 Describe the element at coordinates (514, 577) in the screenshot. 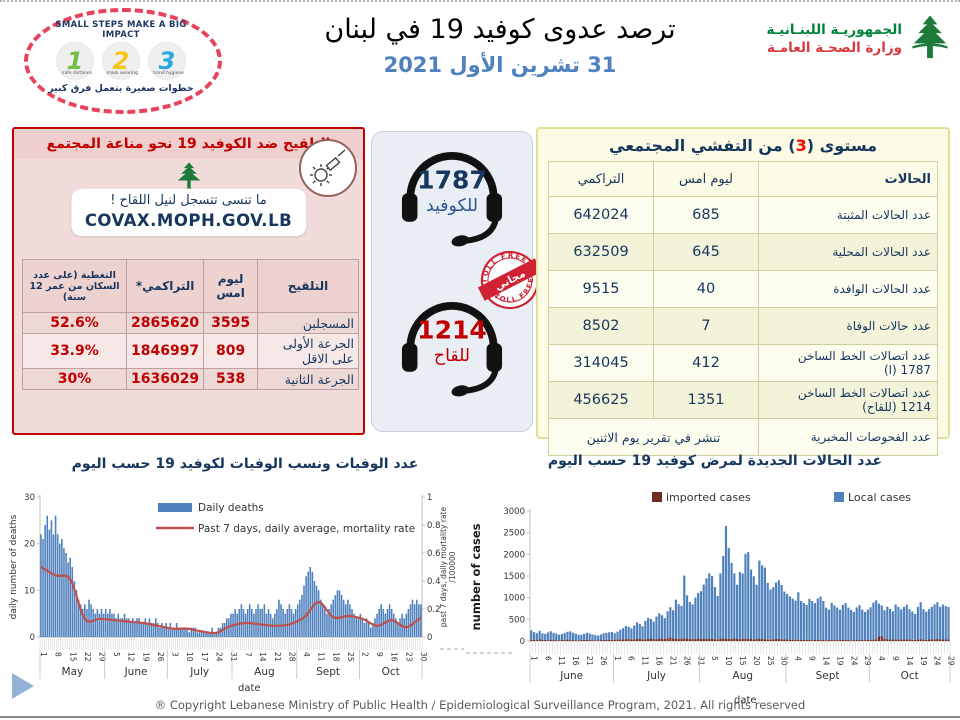

I see `svg-text: 1500` at that location.